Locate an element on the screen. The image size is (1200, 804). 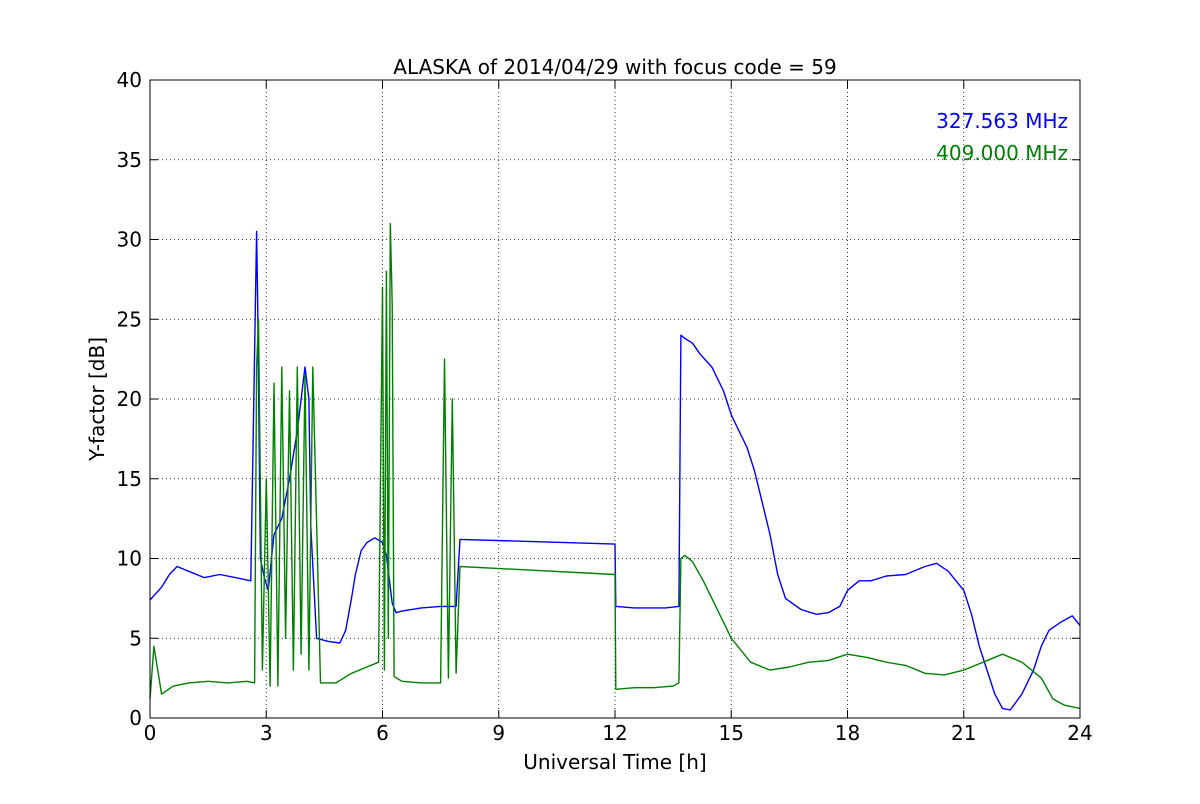
y-tick-label: 20 is located at coordinates (129, 399).